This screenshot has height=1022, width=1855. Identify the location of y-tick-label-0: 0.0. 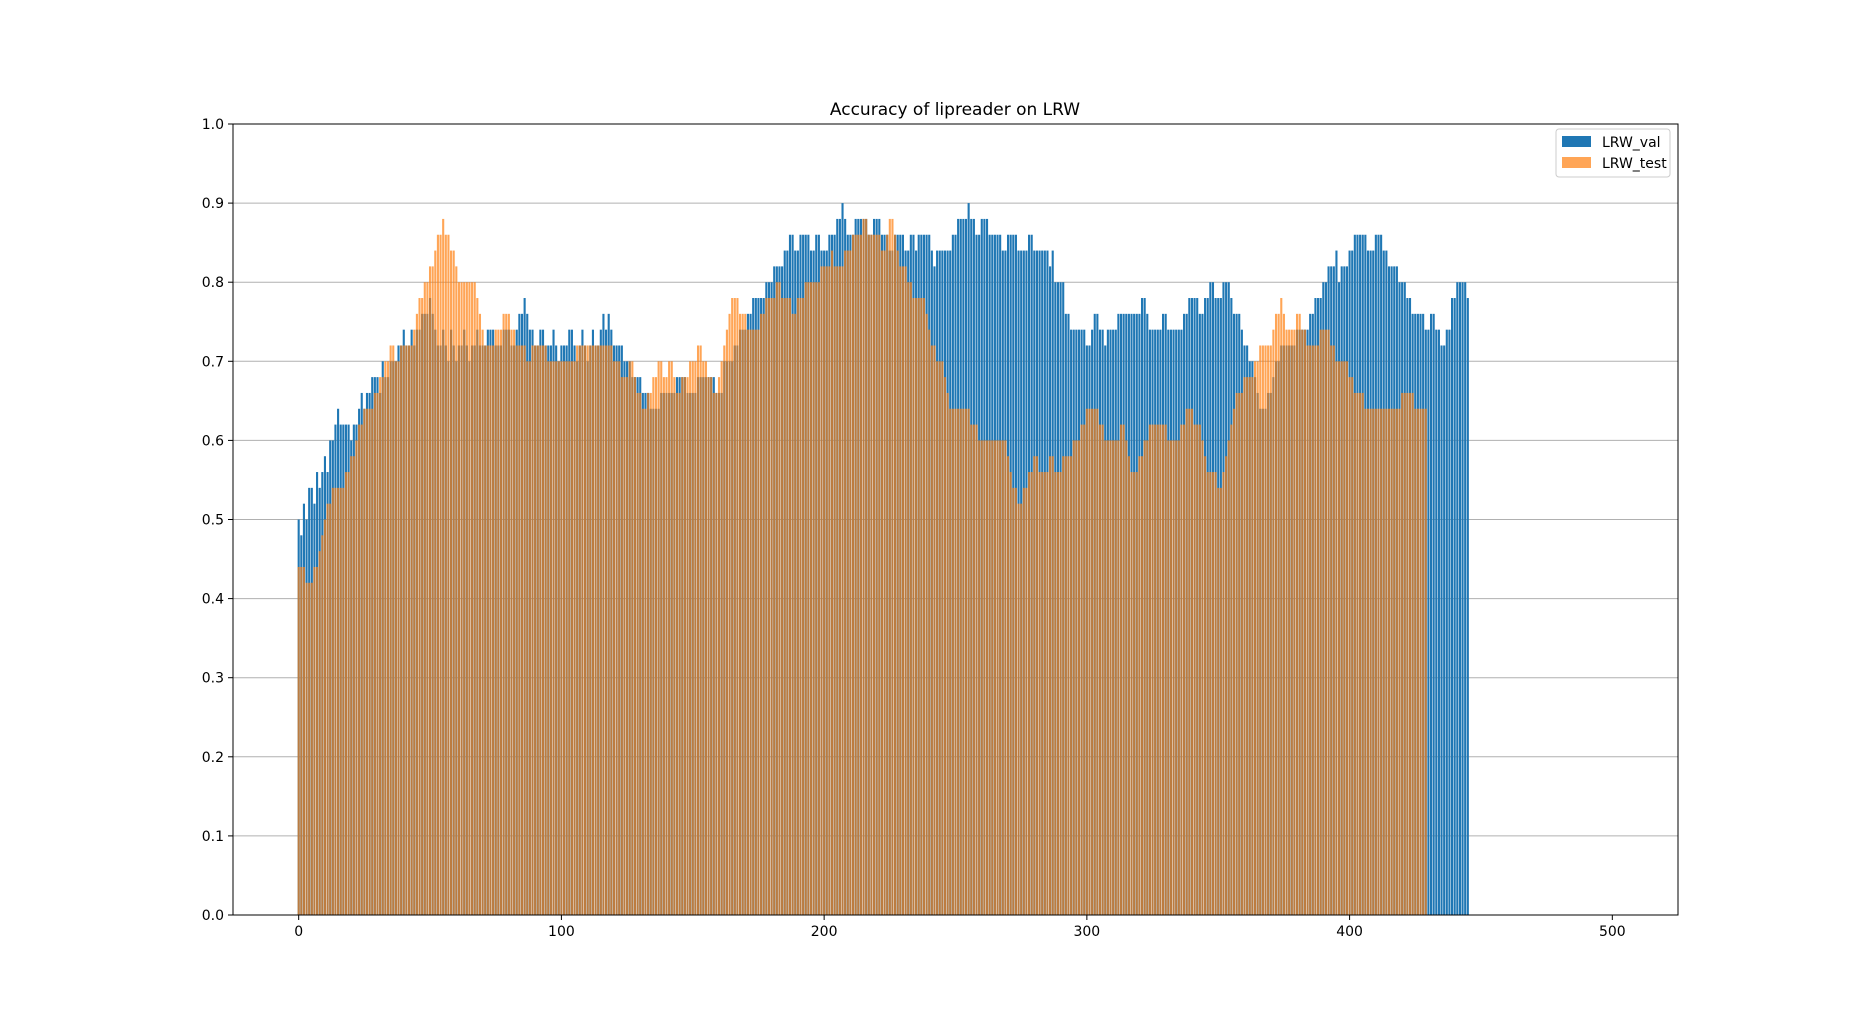
(213, 916).